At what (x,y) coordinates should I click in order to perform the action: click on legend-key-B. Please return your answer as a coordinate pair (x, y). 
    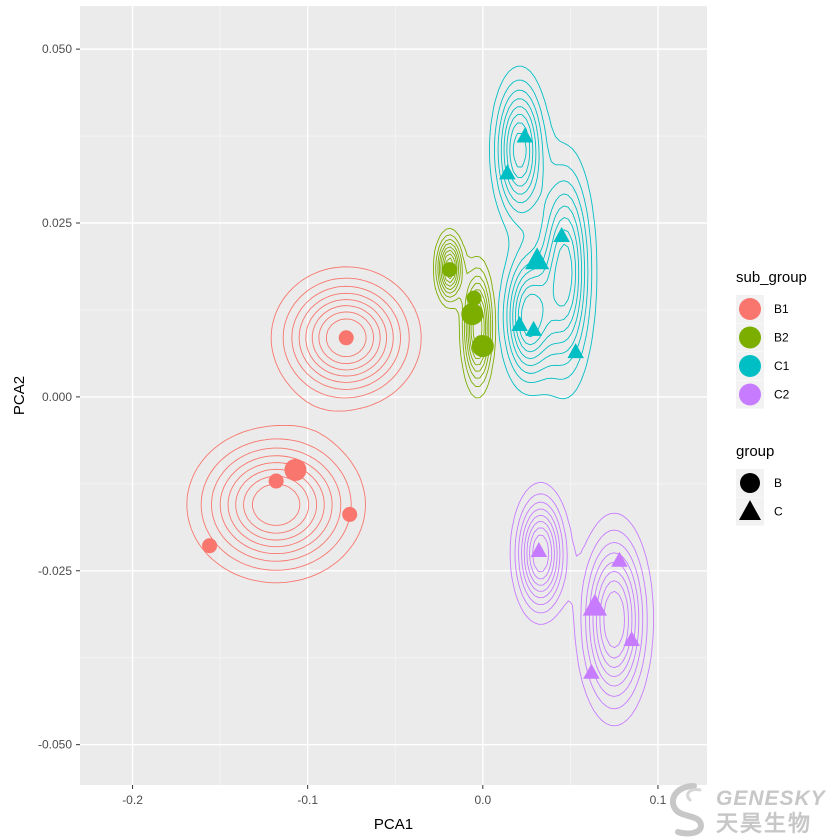
    Looking at the image, I should click on (750, 483).